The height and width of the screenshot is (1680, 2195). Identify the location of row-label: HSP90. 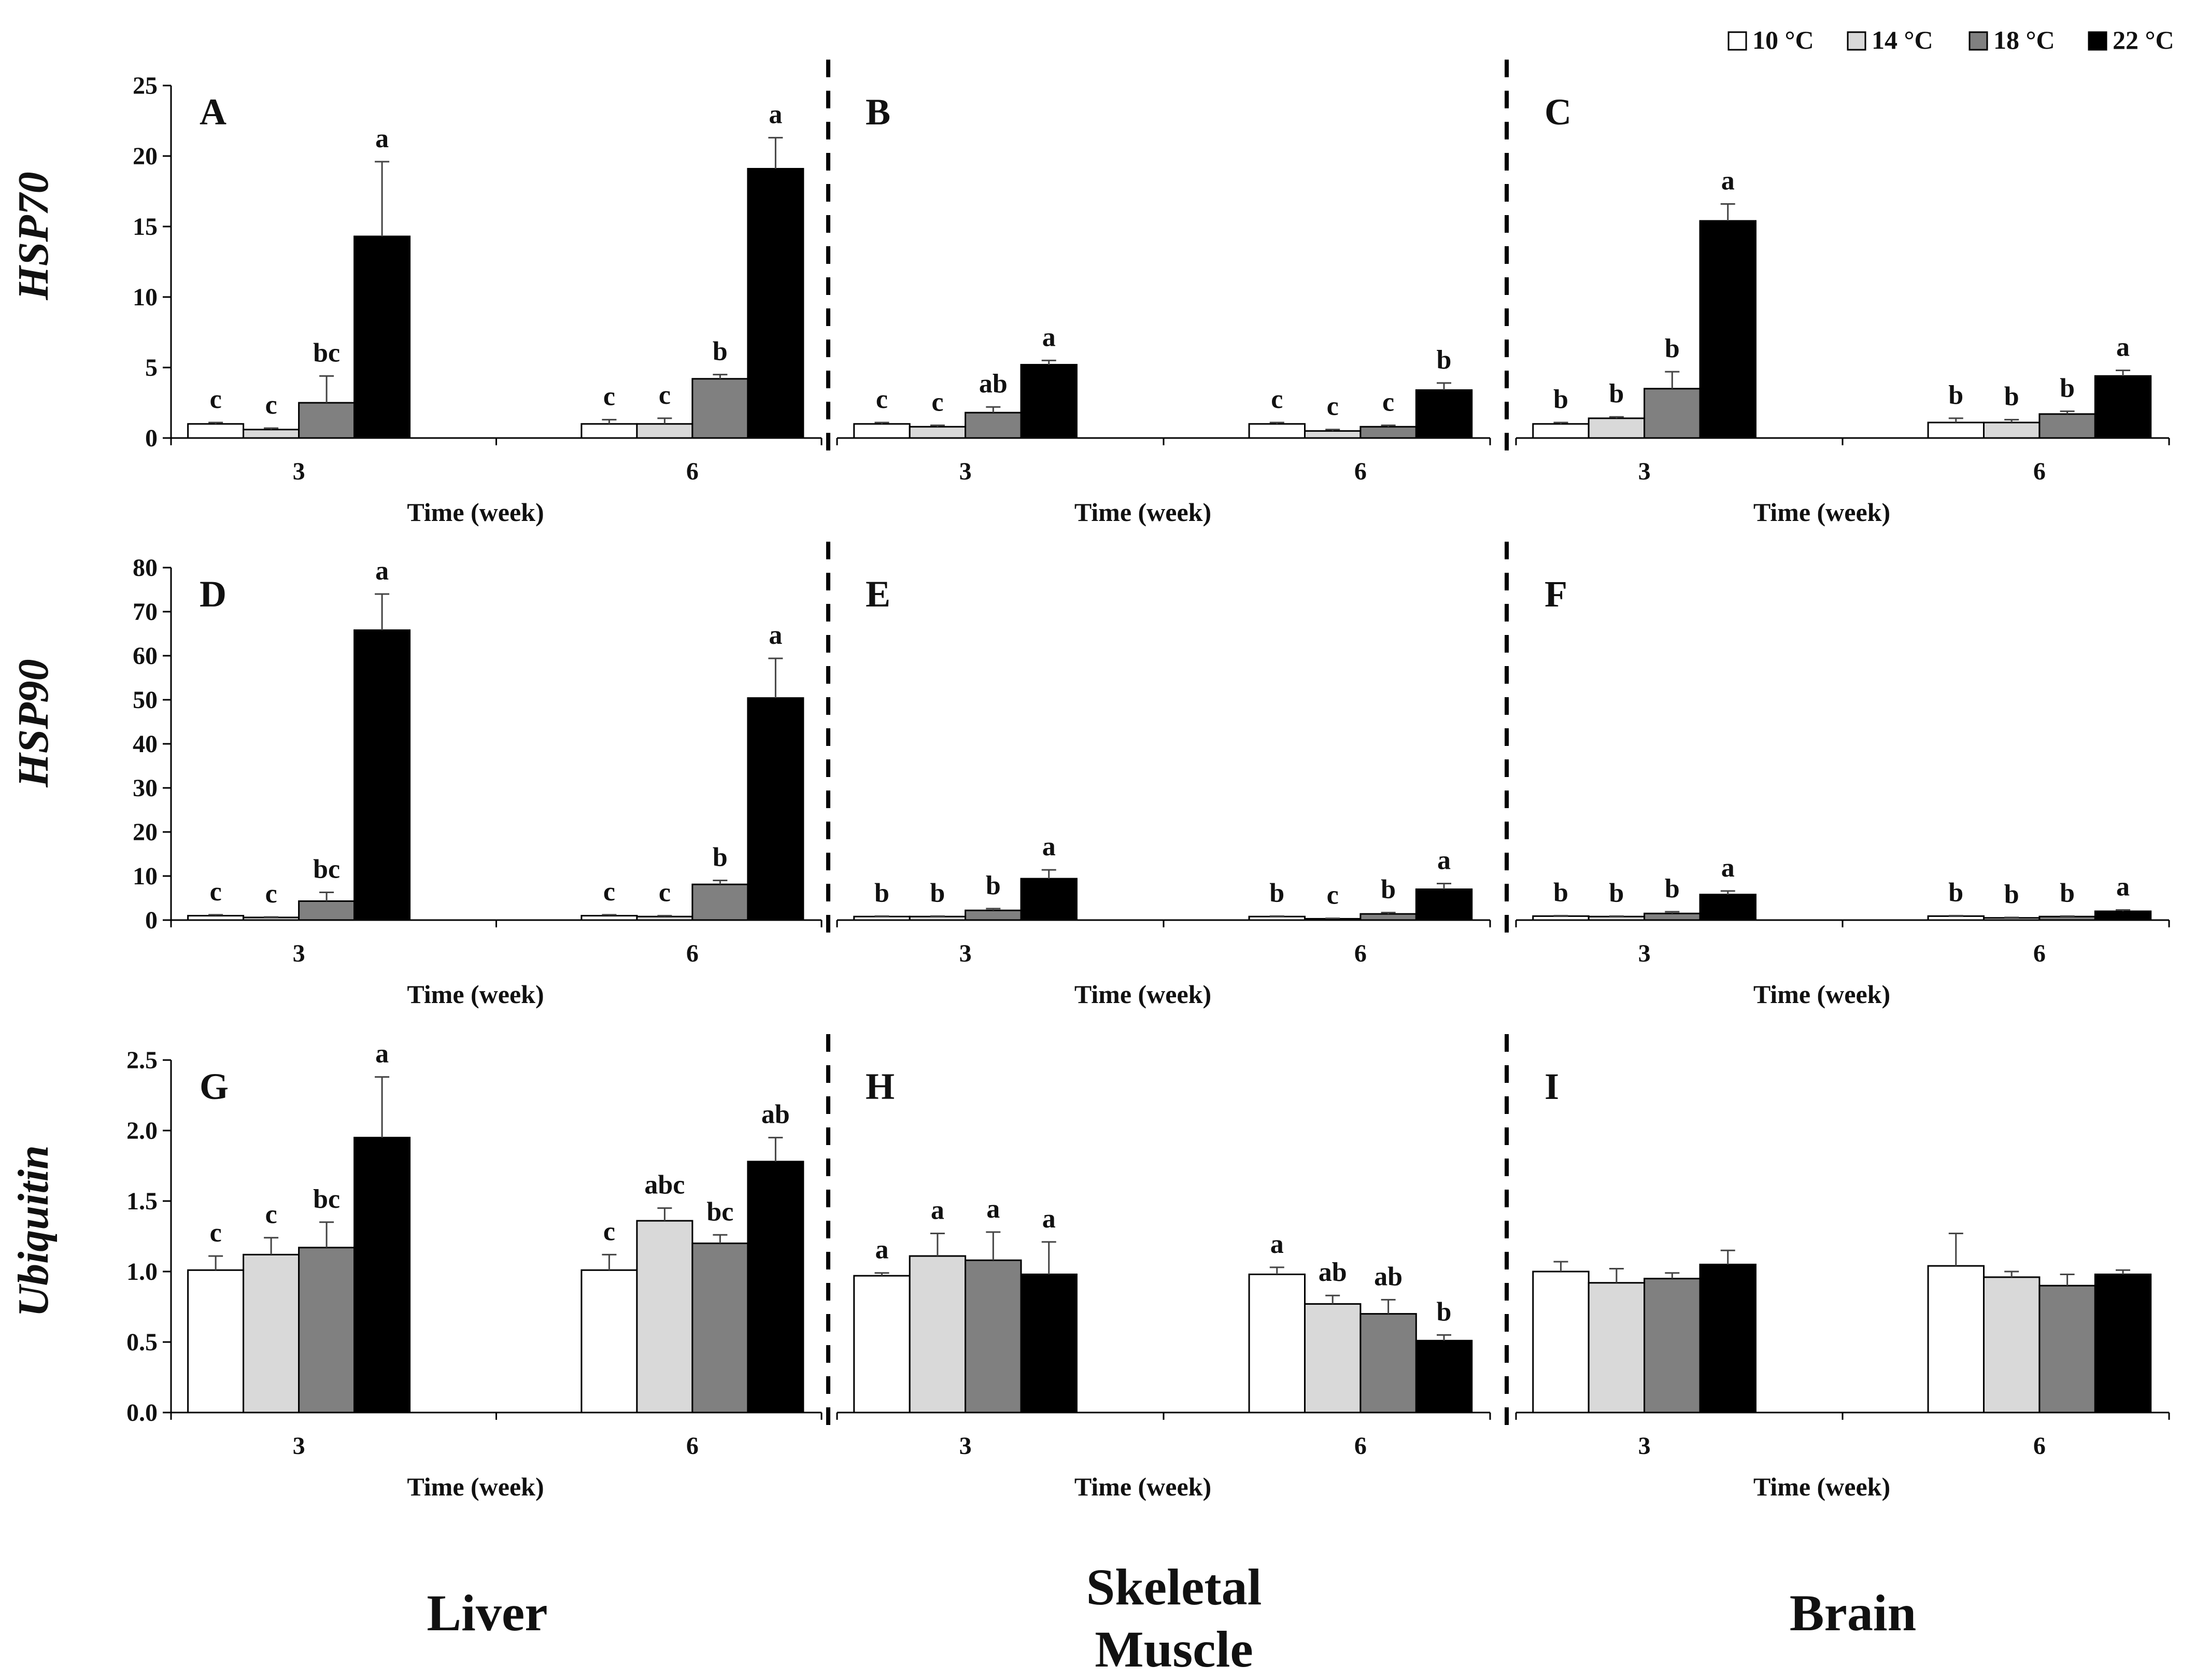
(33, 723).